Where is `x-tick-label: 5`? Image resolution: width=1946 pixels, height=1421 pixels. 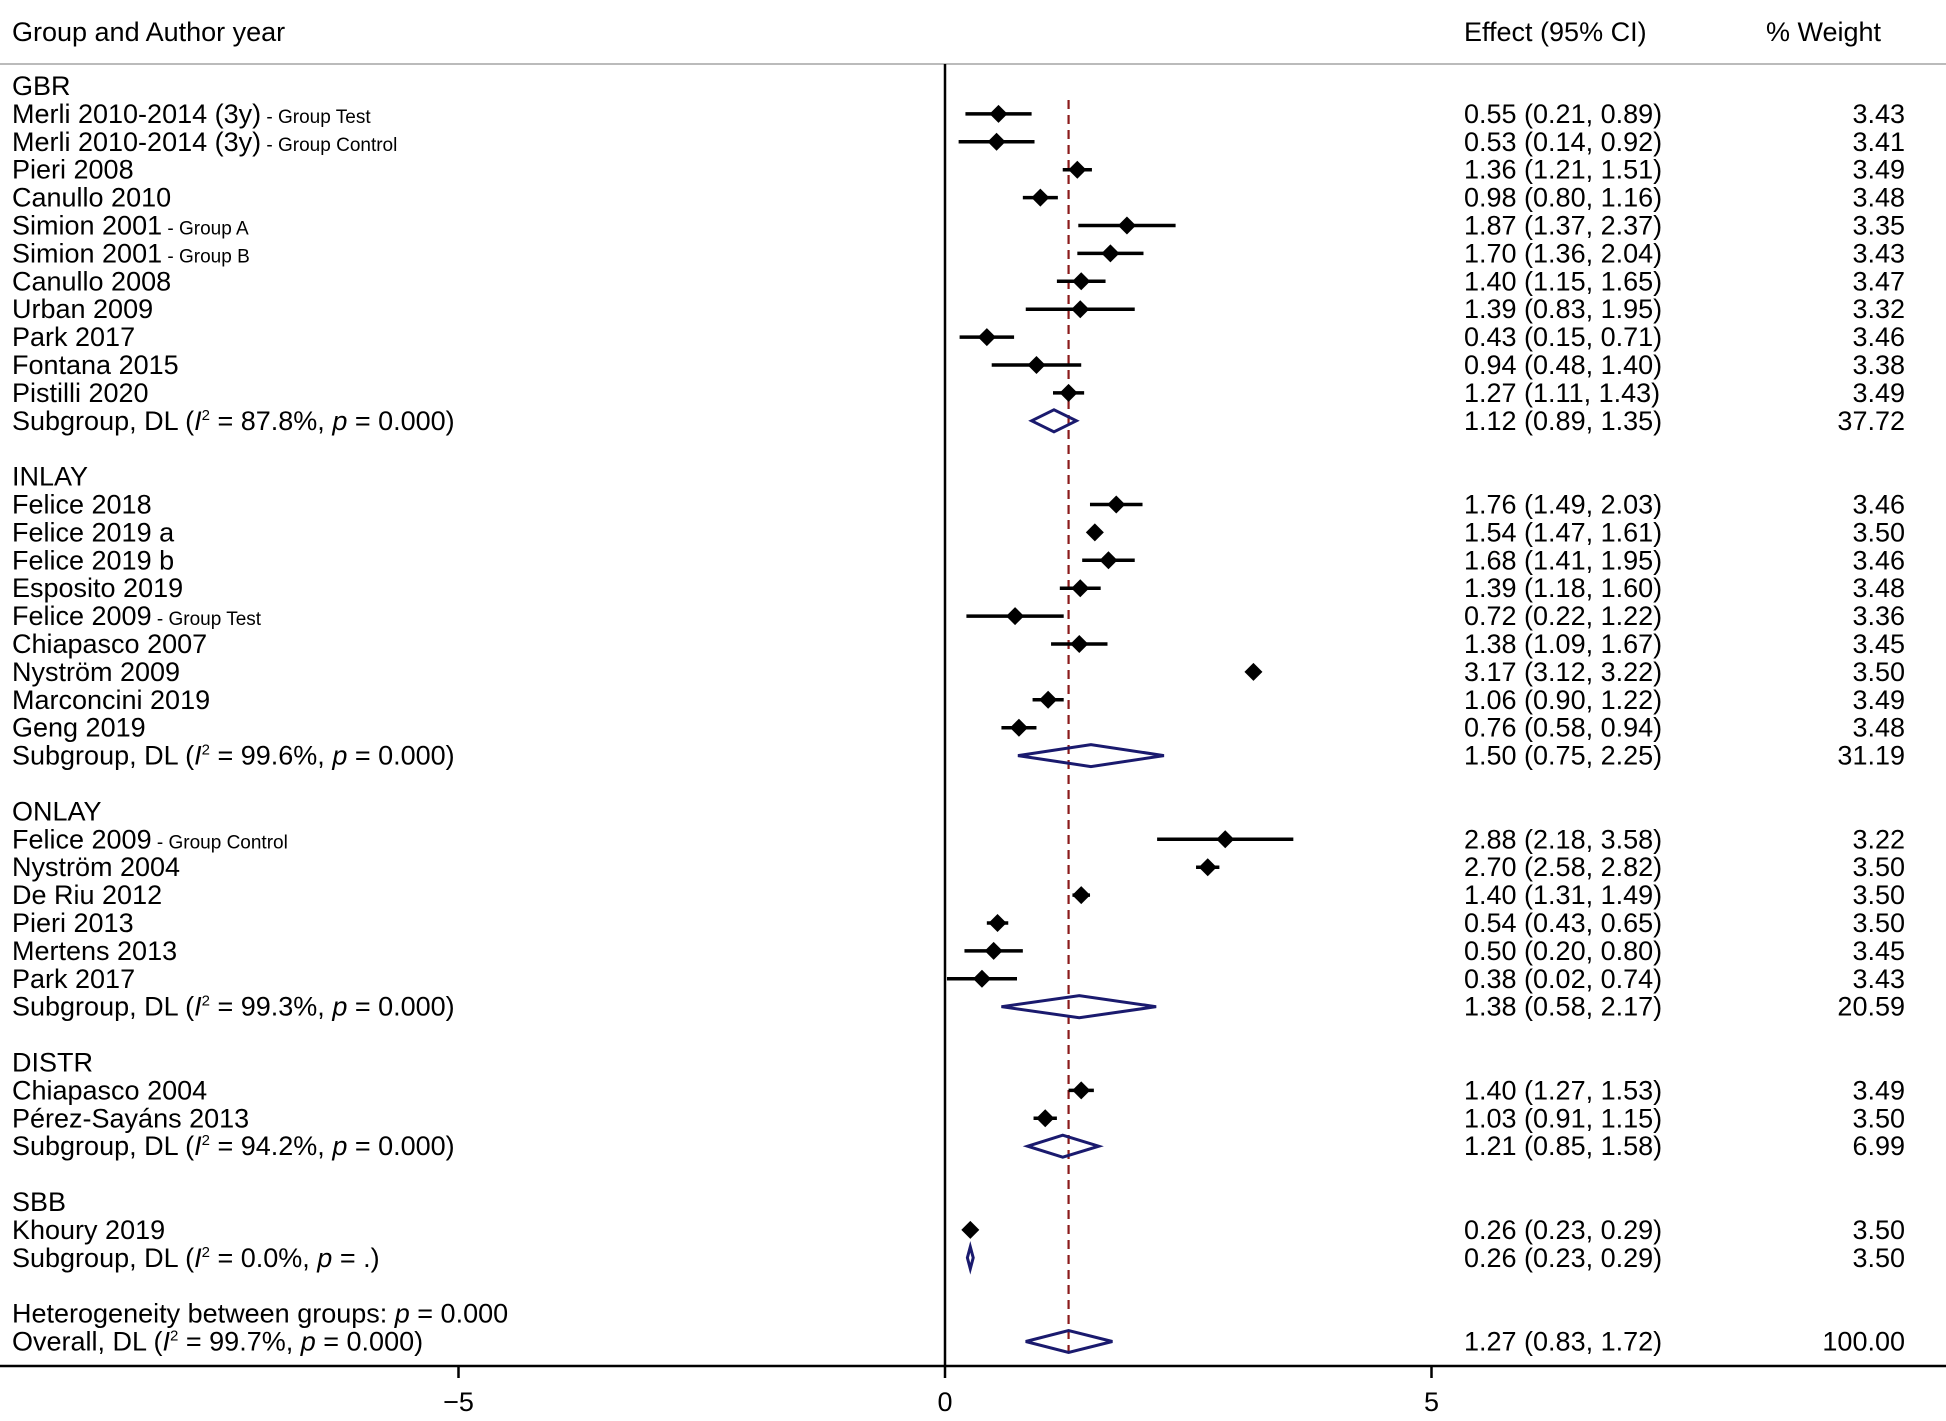 x-tick-label: 5 is located at coordinates (1431, 1402).